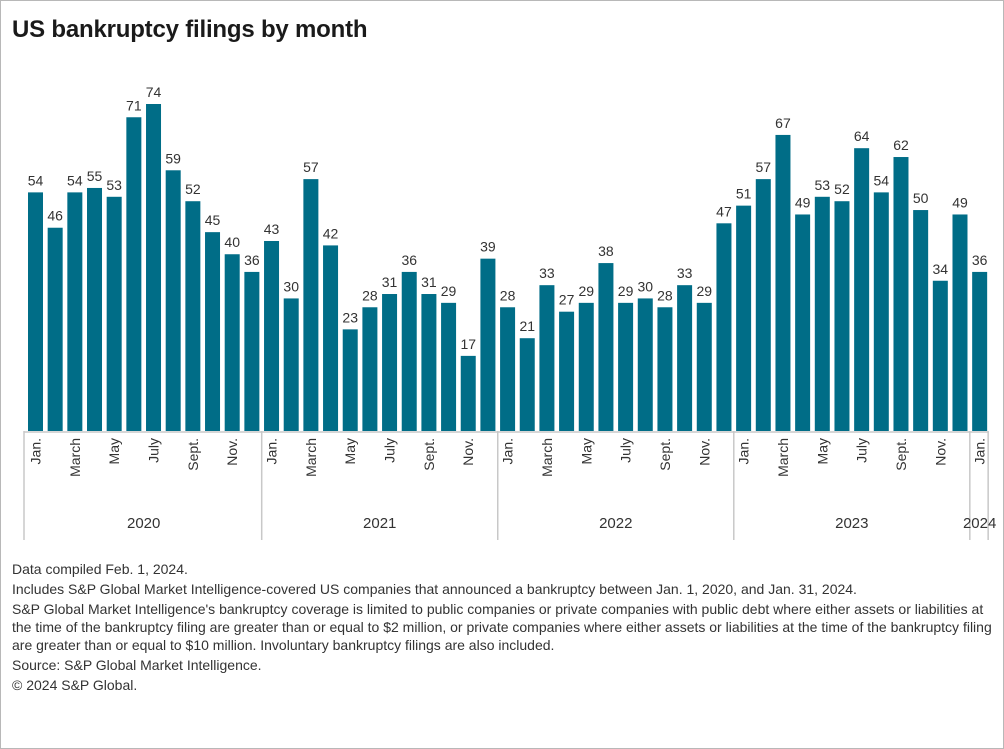 This screenshot has width=1004, height=749. Describe the element at coordinates (783, 123) in the screenshot. I see `bar-value-label: 67` at that location.